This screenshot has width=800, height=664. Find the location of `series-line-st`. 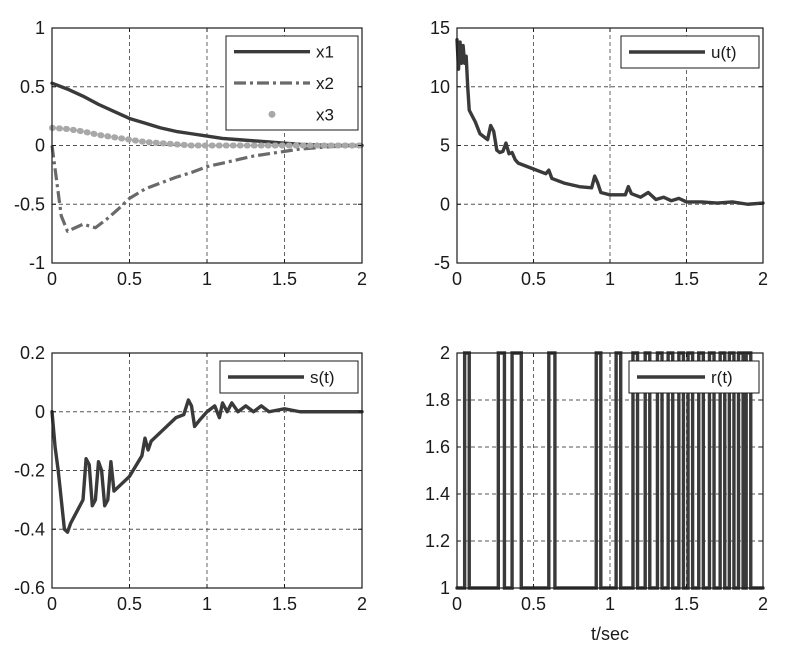

series-line-st is located at coordinates (207, 466).